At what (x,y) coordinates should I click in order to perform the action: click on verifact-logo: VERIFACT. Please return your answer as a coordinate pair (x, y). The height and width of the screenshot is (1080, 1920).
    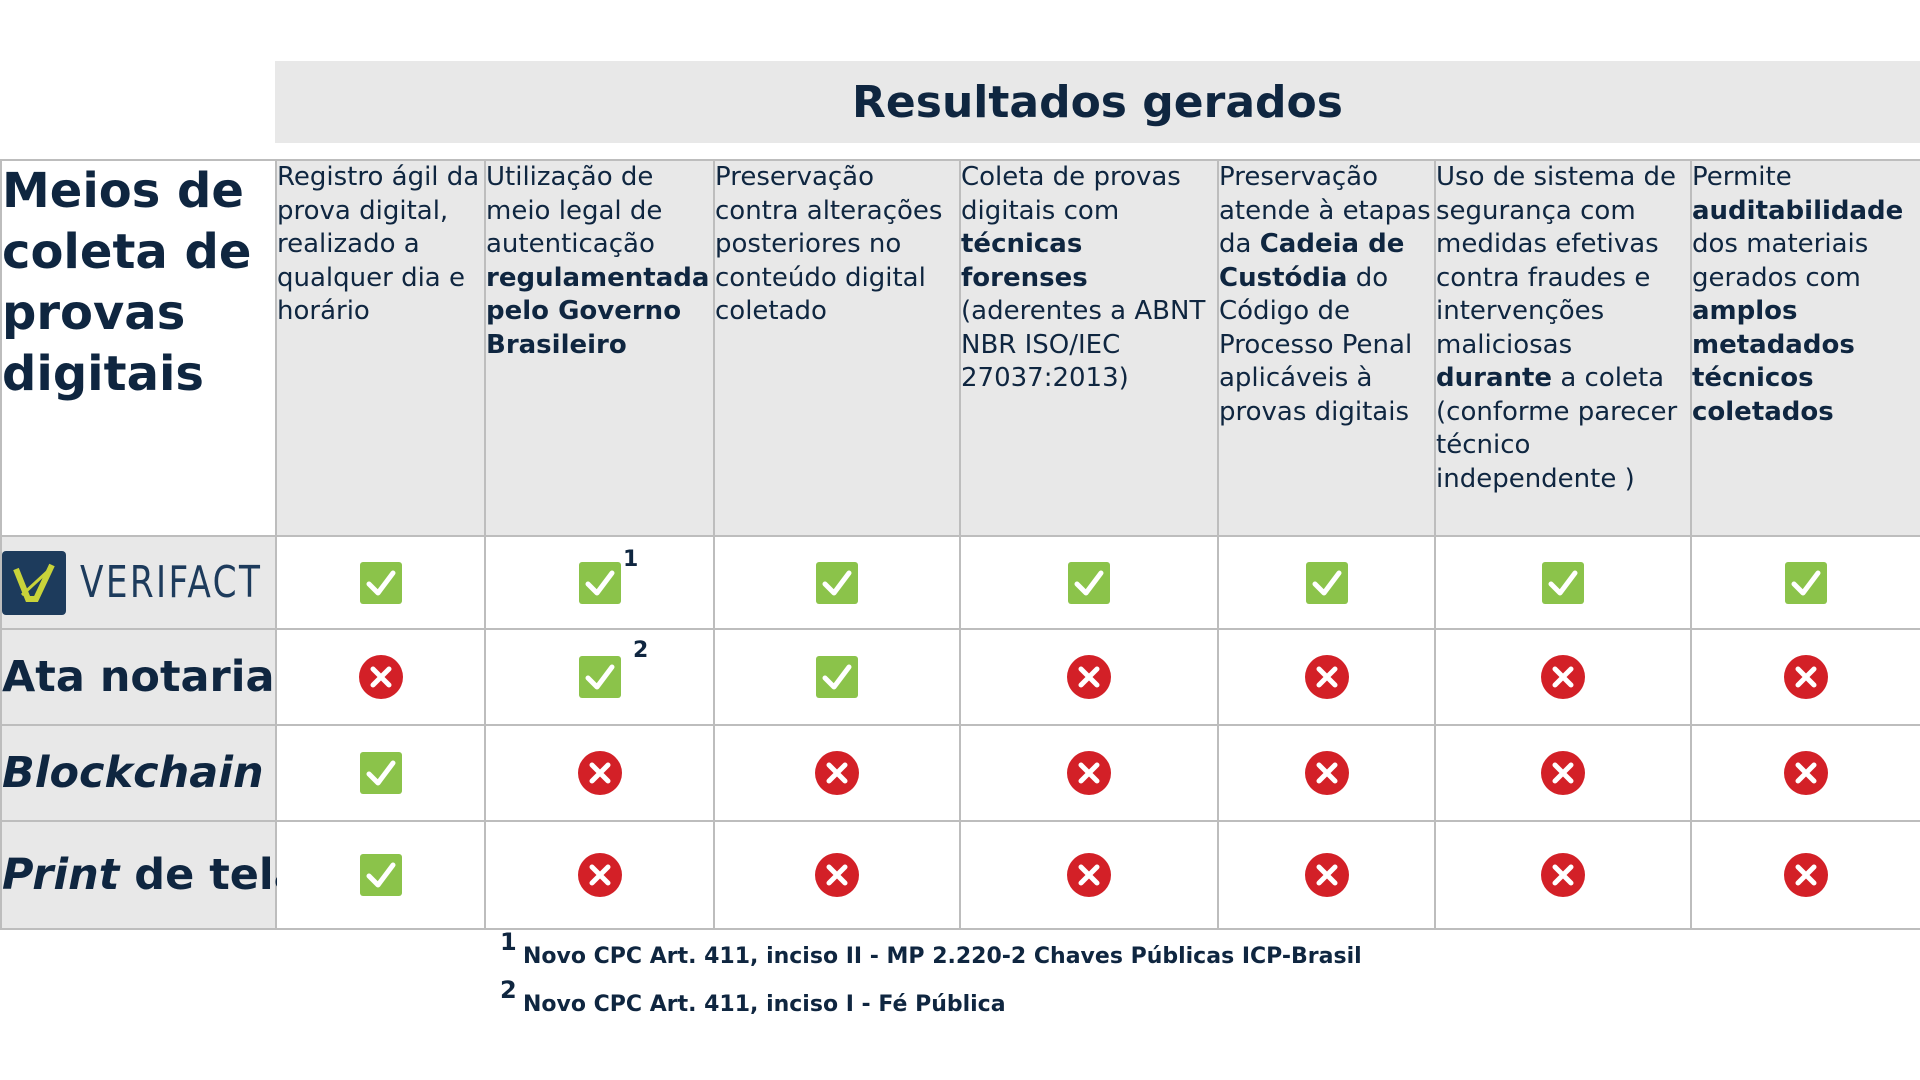
    Looking at the image, I should click on (138, 582).